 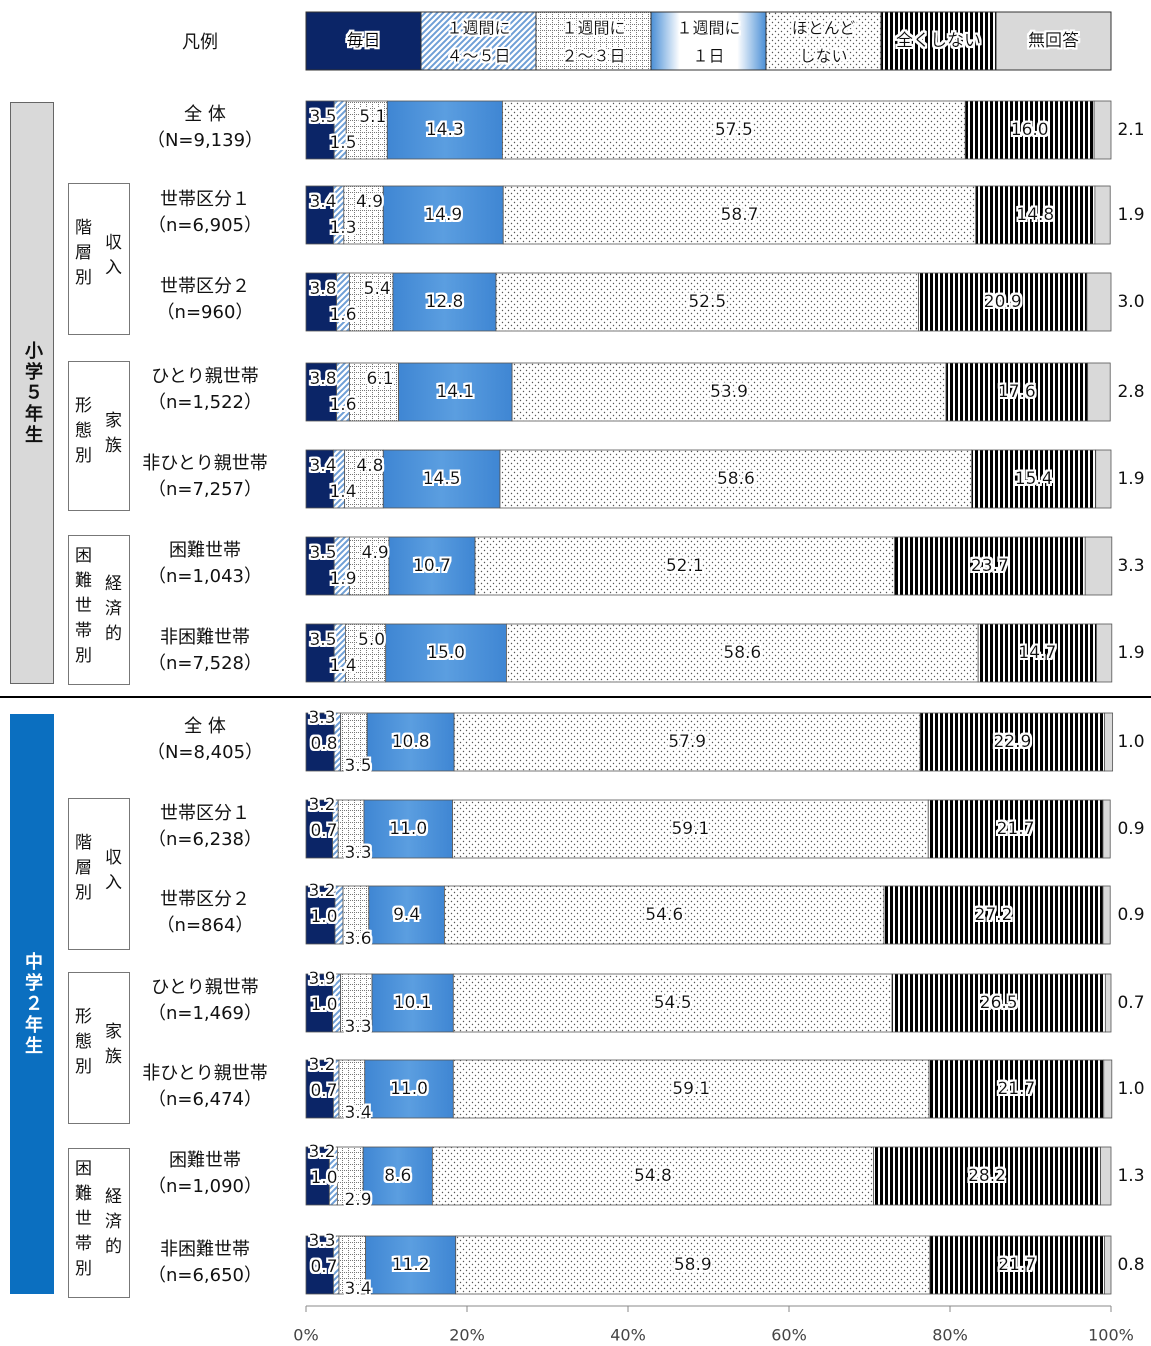 I want to click on subgroup-text: 家族, so click(x=113, y=433).